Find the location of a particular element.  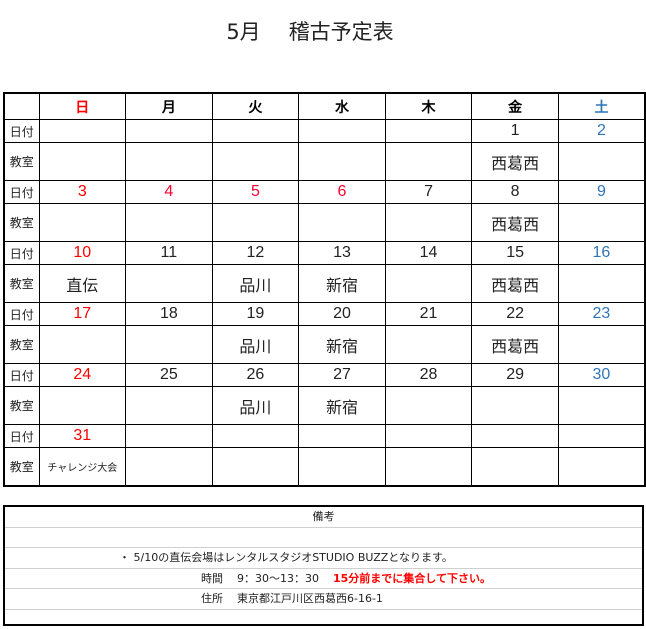

room-row: 教室 直伝 品川 新宿 西葛西 is located at coordinates (324, 283).